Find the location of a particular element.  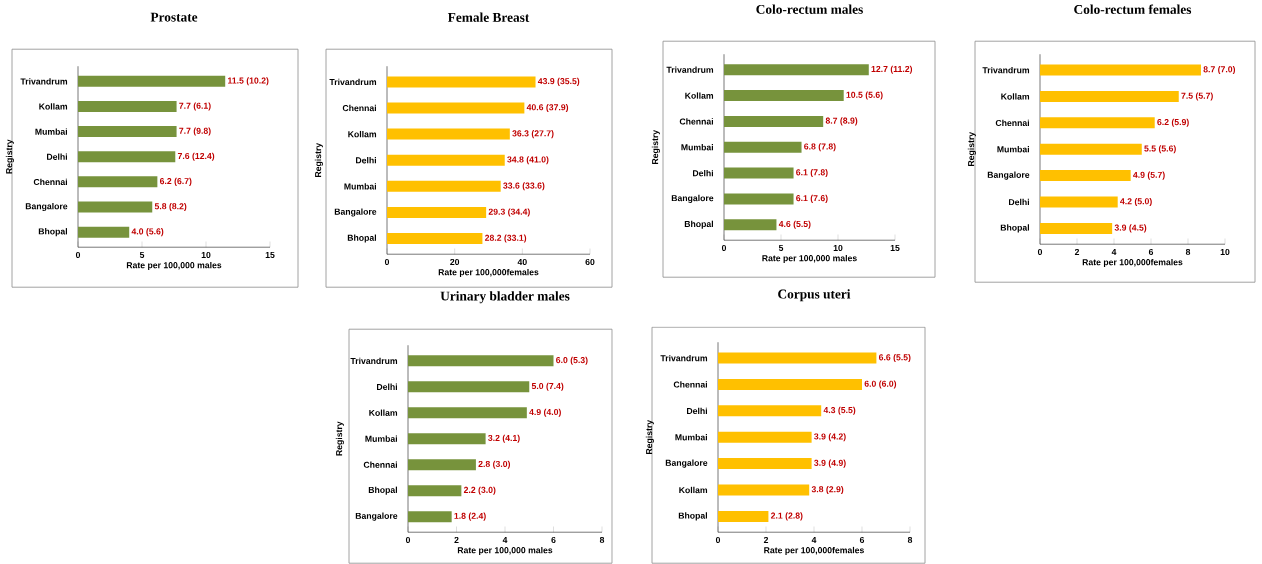

data-label: 8.7 (8.9) is located at coordinates (841, 121).